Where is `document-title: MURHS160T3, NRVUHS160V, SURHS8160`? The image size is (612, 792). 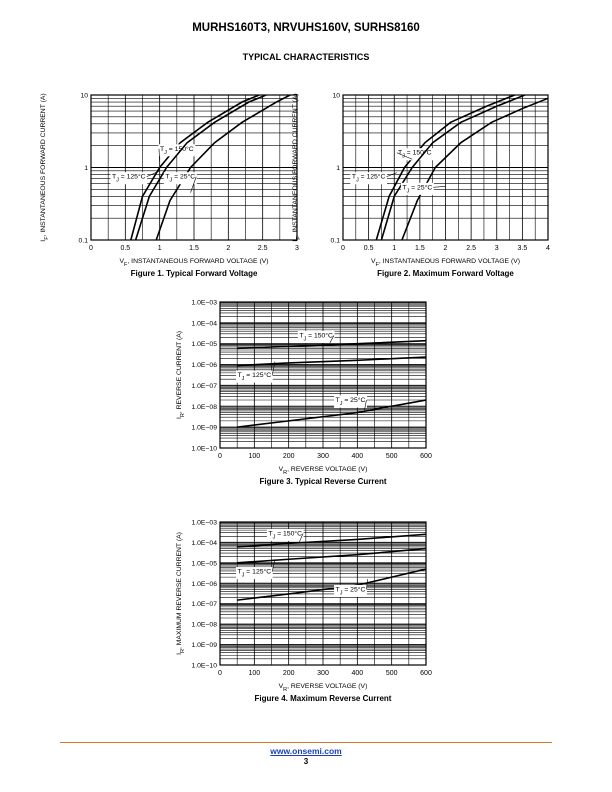 document-title: MURHS160T3, NRVUHS160V, SURHS8160 is located at coordinates (306, 28).